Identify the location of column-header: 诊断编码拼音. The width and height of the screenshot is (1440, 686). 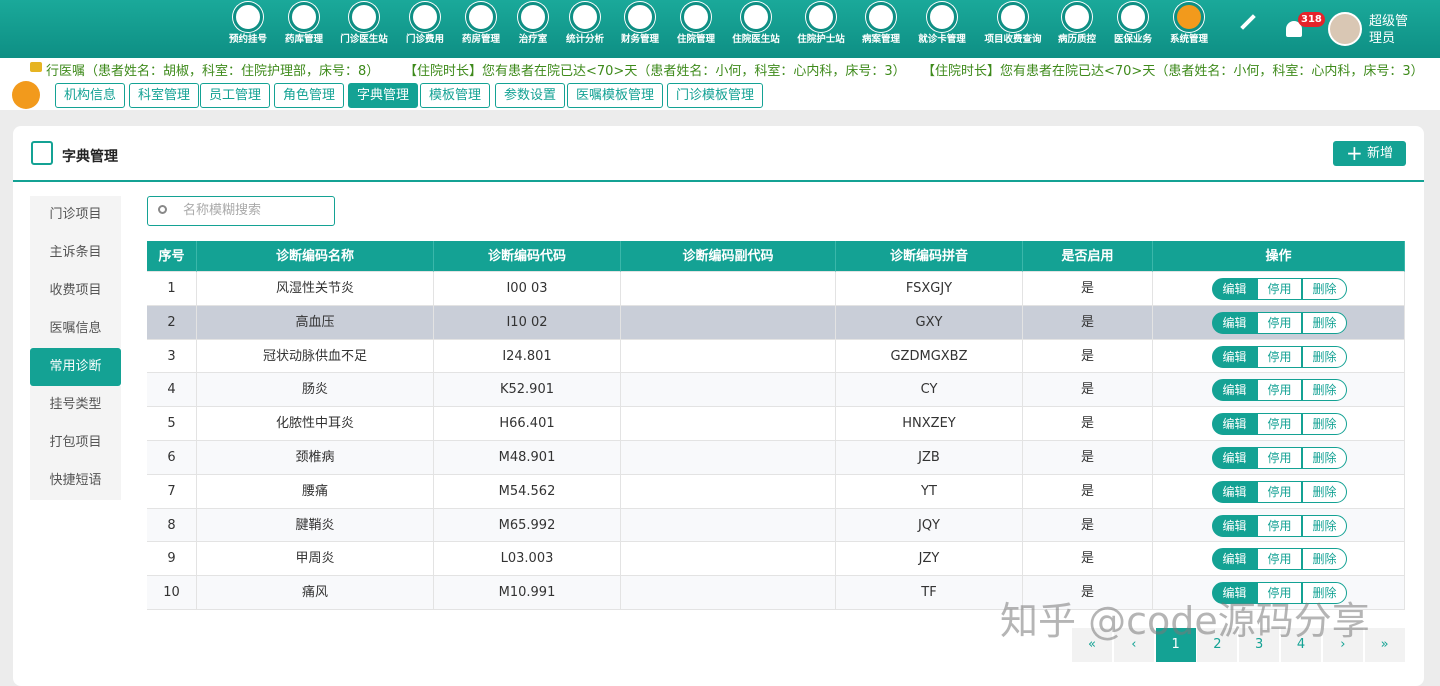
(929, 256).